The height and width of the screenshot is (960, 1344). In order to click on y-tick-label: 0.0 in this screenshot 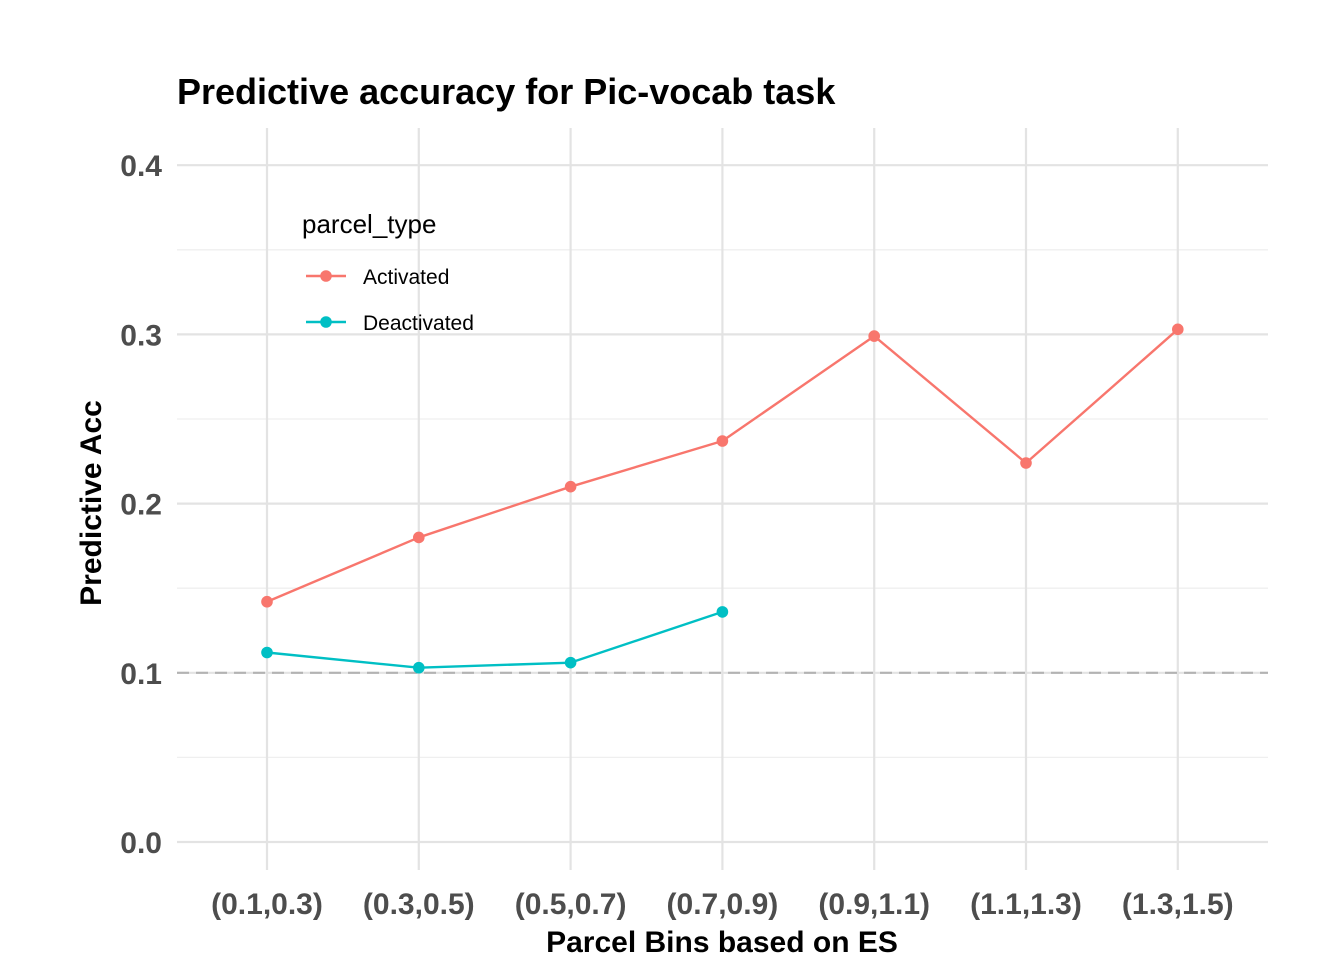, I will do `click(141, 843)`.